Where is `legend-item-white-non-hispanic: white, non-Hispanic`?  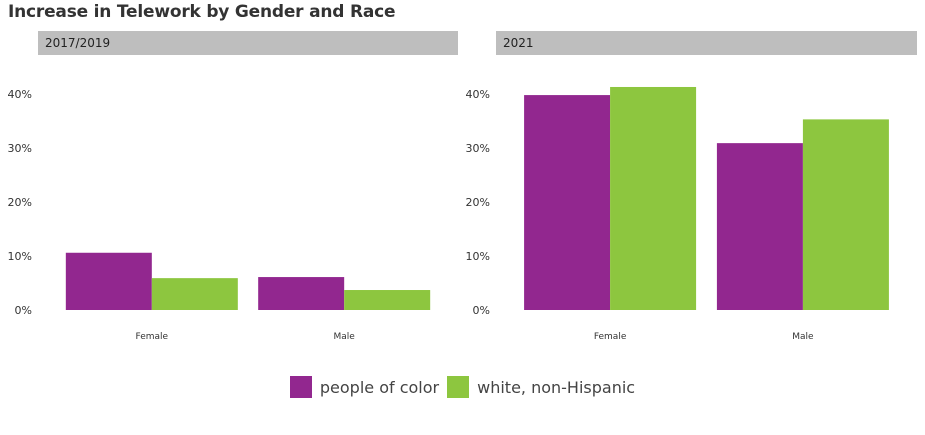
legend-item-white-non-hispanic: white, non-Hispanic is located at coordinates (541, 387).